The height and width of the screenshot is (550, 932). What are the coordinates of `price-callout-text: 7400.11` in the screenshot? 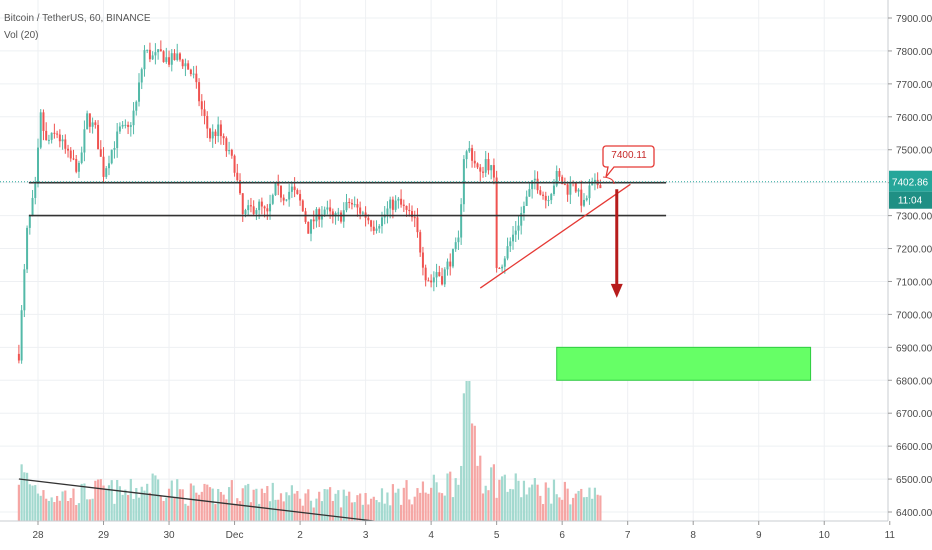 It's located at (629, 155).